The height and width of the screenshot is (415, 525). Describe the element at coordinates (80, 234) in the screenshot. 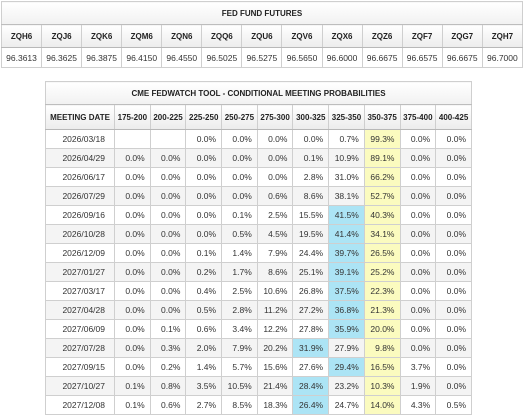

I see `meeting-date-cell: 2026/10/28` at that location.